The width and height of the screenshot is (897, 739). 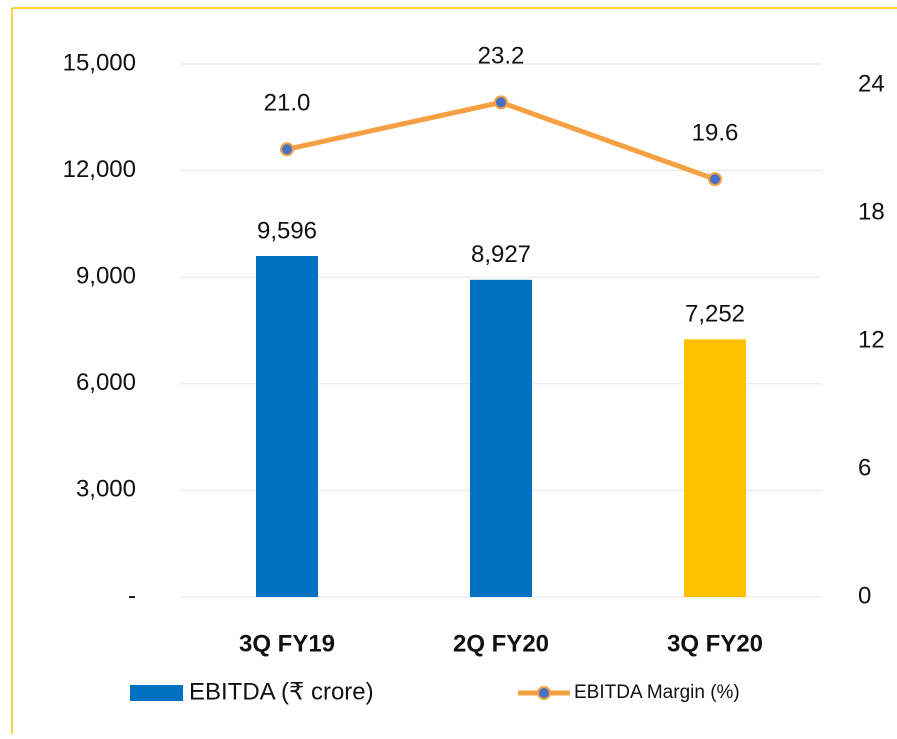 I want to click on data-label: 21.0, so click(x=287, y=103).